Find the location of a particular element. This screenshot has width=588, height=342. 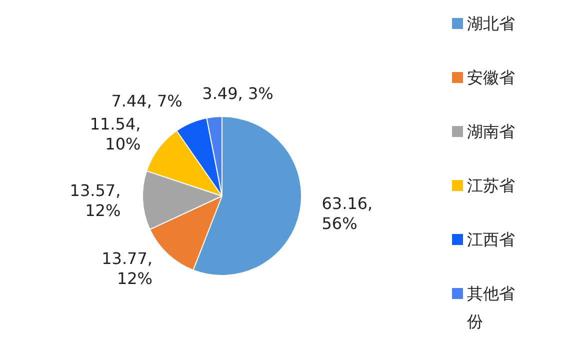

legend-label: 安徽省 is located at coordinates (491, 78).